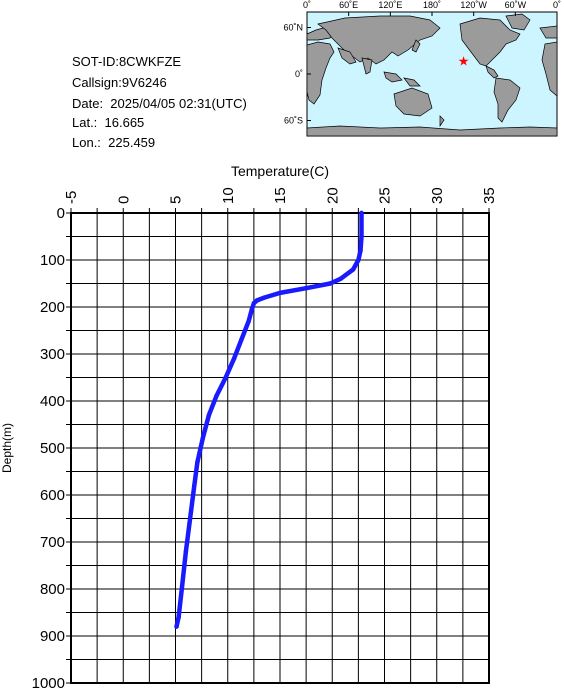 The width and height of the screenshot is (564, 690). What do you see at coordinates (52, 448) in the screenshot?
I see `y-tick-label: 500` at bounding box center [52, 448].